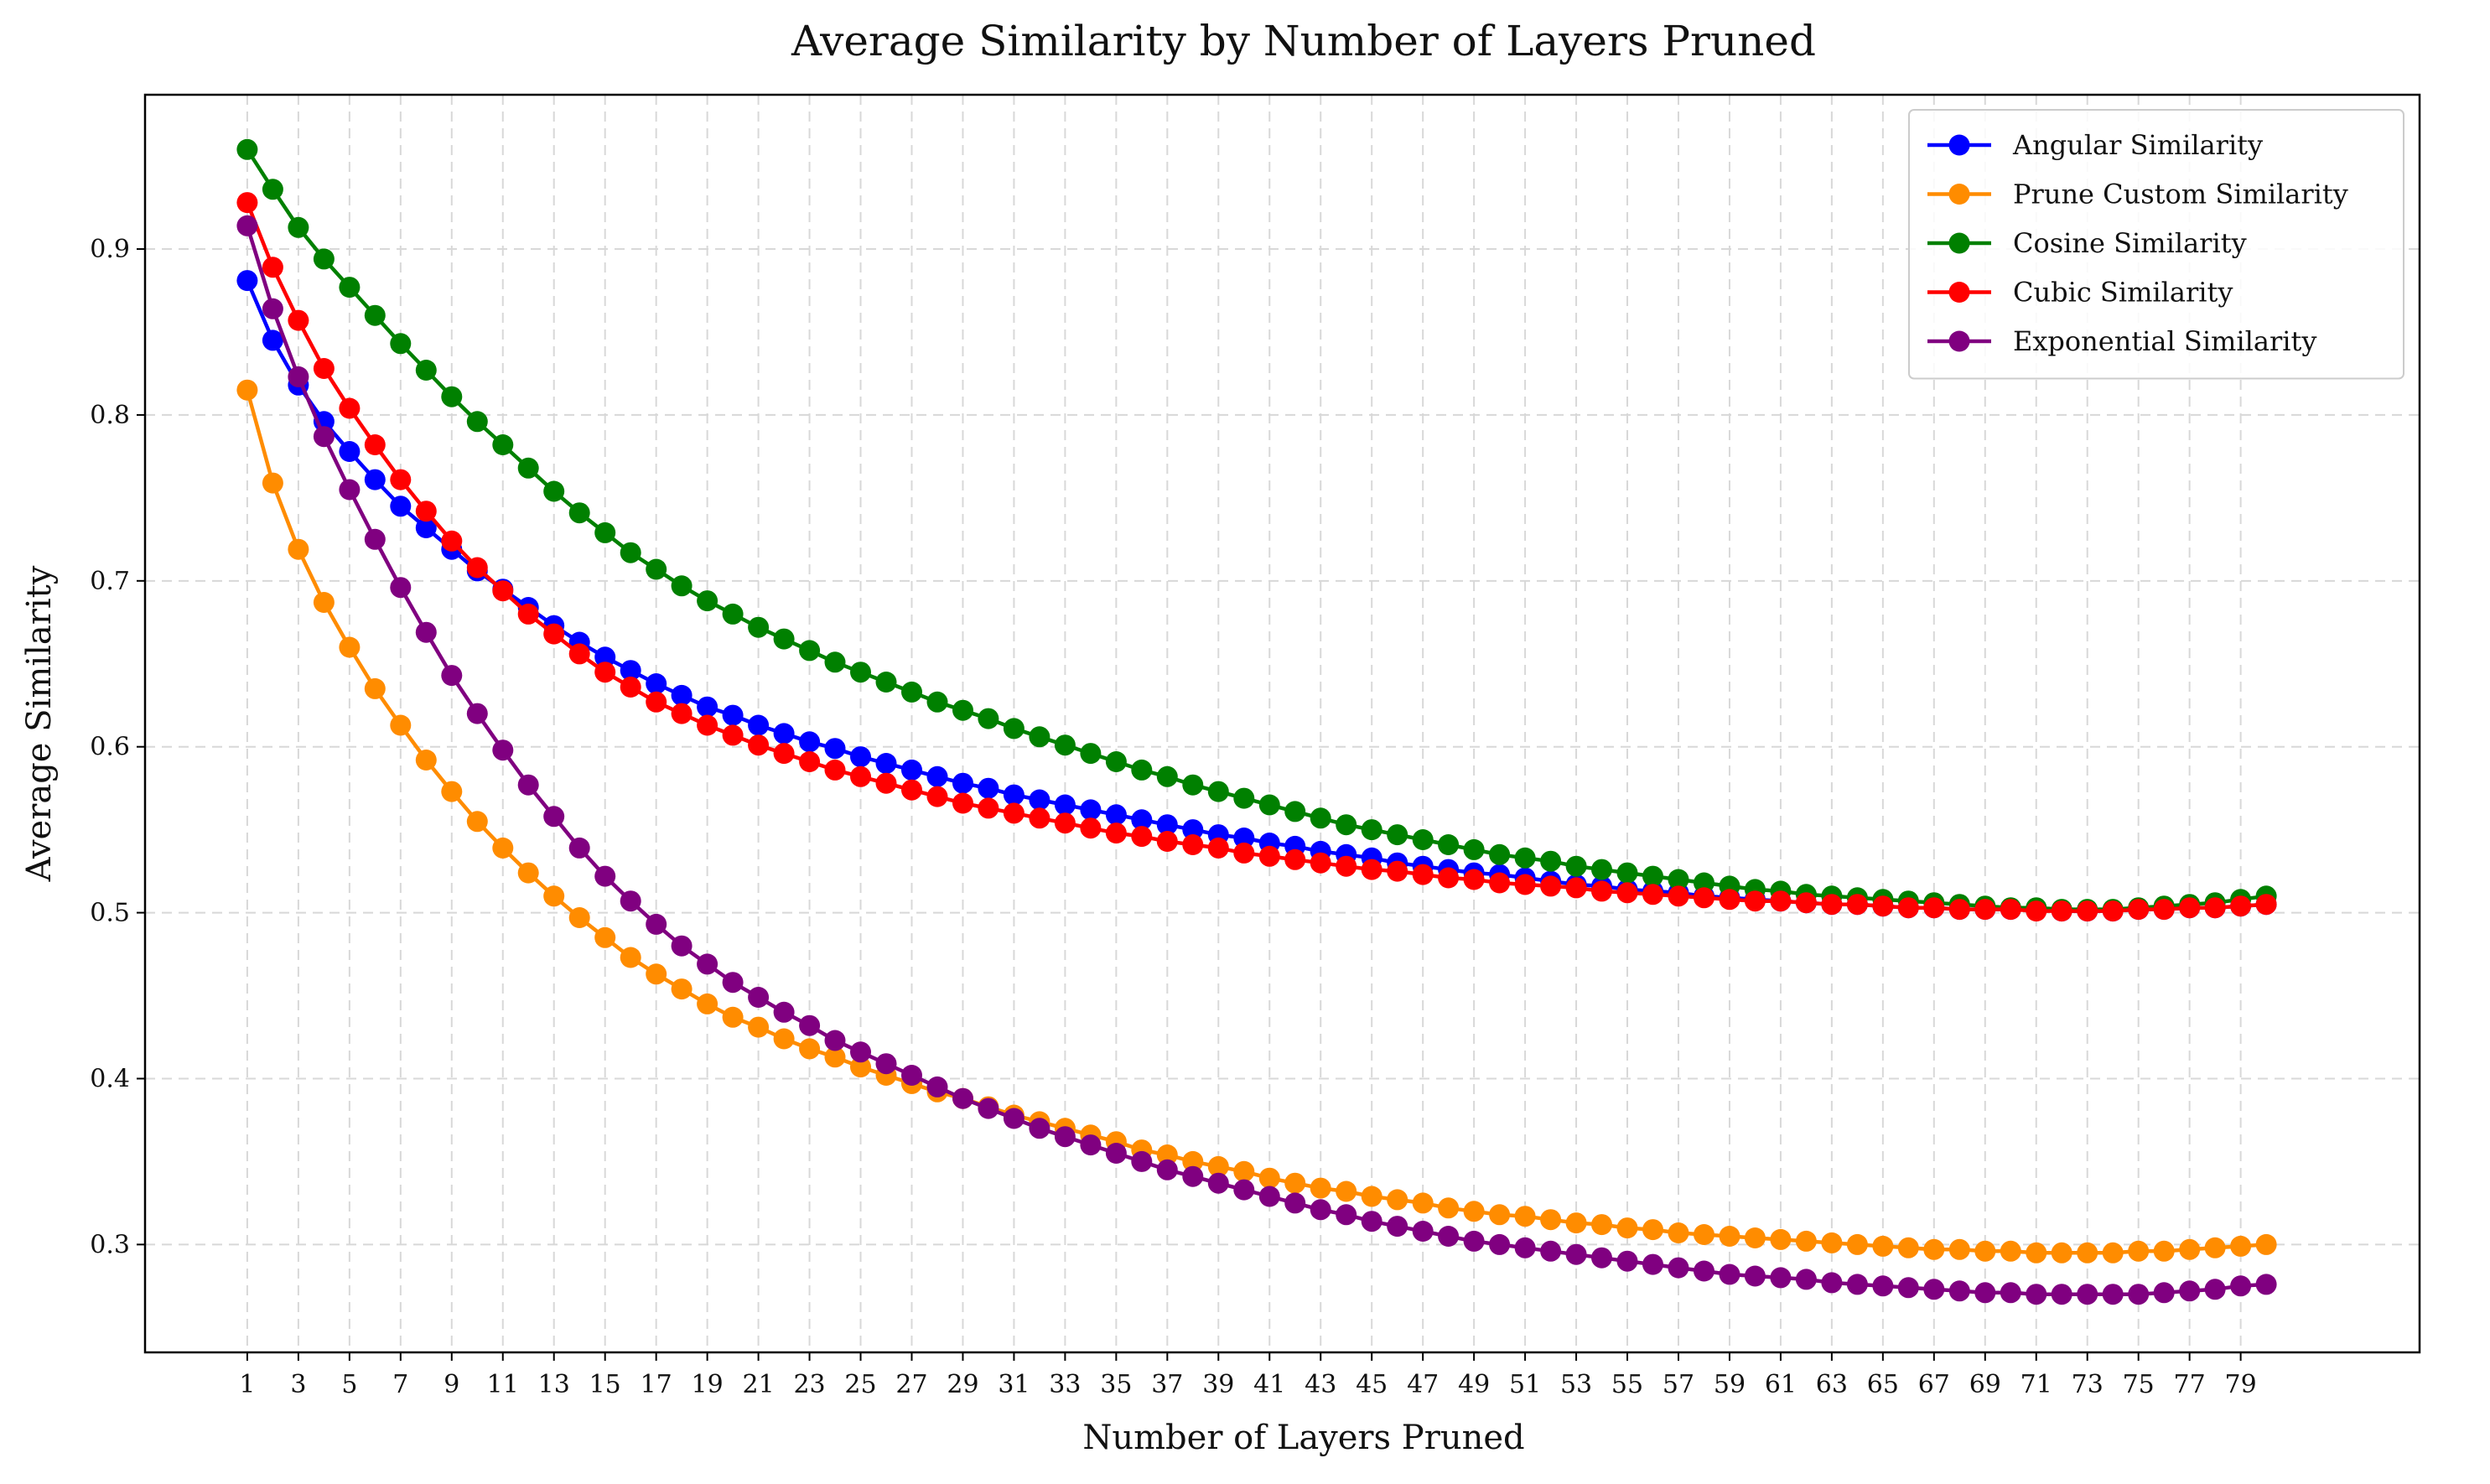 The height and width of the screenshot is (1484, 2490). I want to click on x-tick-label: 71, so click(2036, 1384).